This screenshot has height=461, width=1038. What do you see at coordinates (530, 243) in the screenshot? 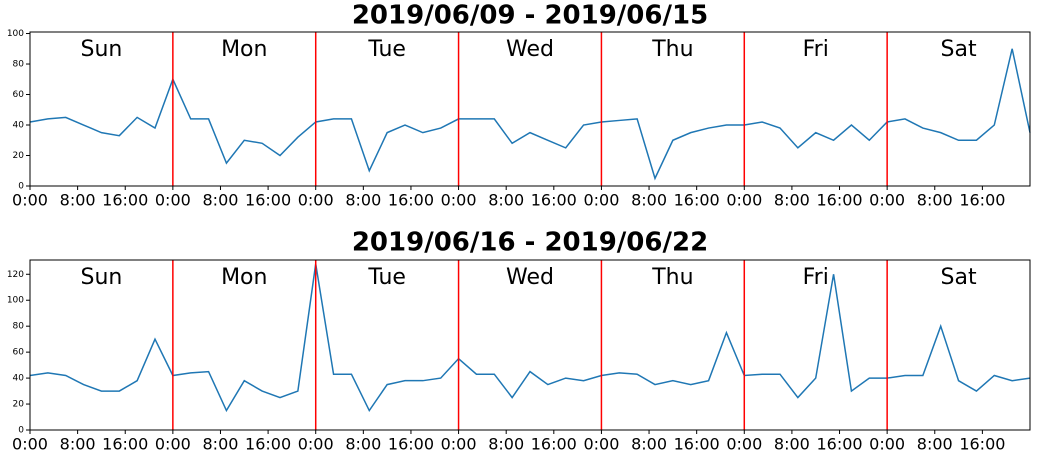
I see `chart-title: 2019/06/16 - 2019/06/22` at bounding box center [530, 243].